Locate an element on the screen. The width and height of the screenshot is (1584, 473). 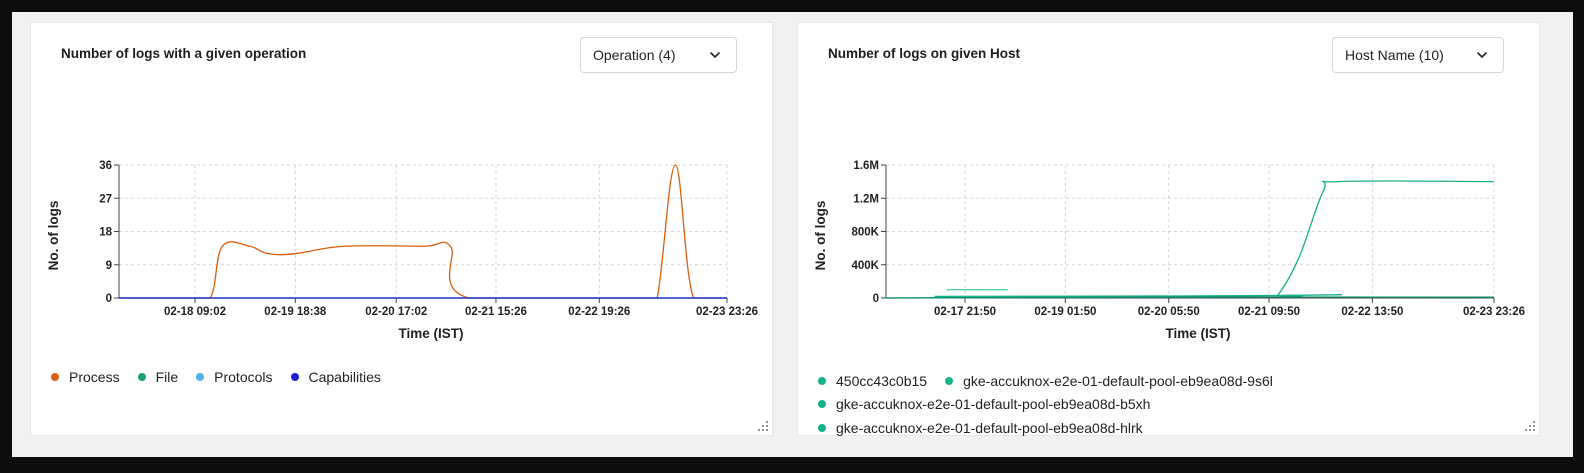
operation-filter-dropdown: Operation (4) is located at coordinates (658, 55).